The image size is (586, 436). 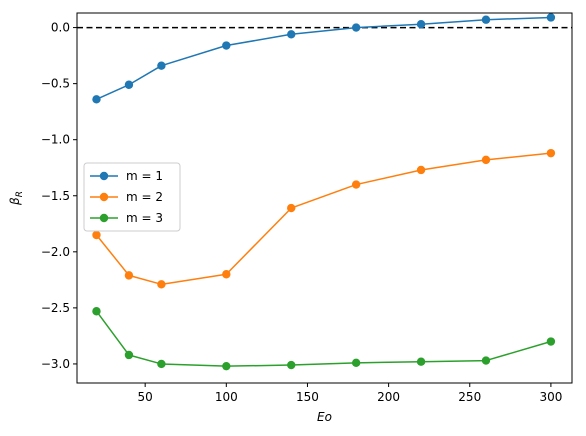 What do you see at coordinates (145, 397) in the screenshot?
I see `x-tick-label-50: 50` at bounding box center [145, 397].